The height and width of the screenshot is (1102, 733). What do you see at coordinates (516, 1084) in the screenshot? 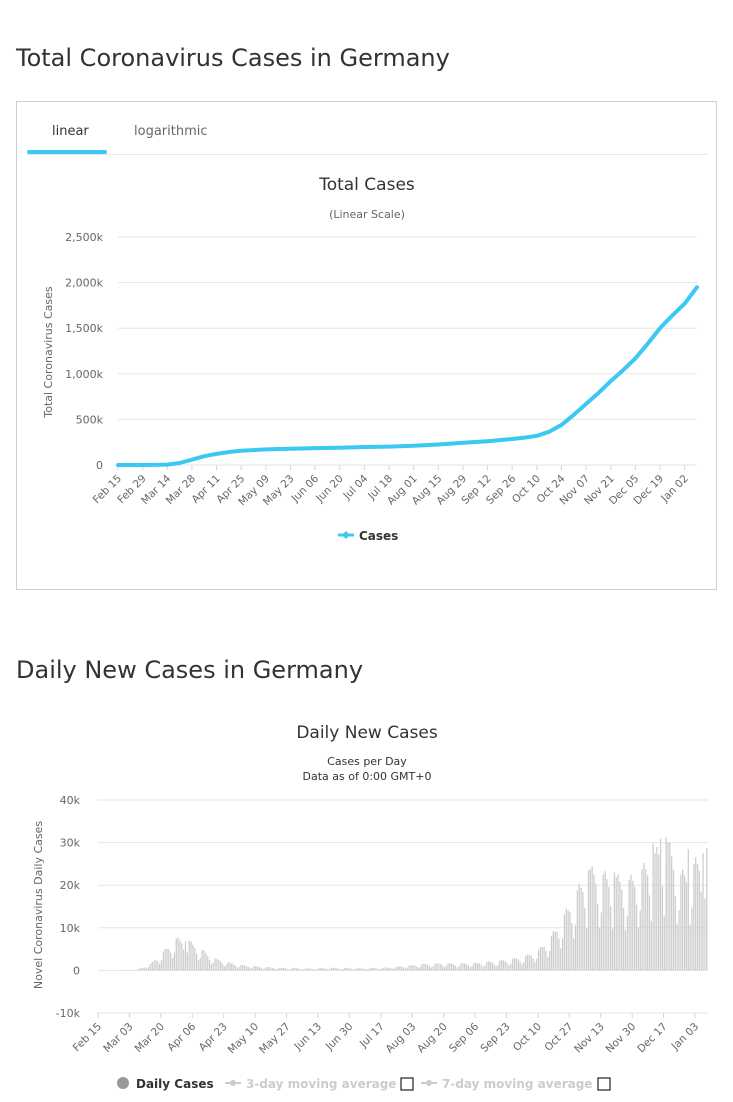
I see `legend-item-7-day-average: 7-day moving average` at bounding box center [516, 1084].